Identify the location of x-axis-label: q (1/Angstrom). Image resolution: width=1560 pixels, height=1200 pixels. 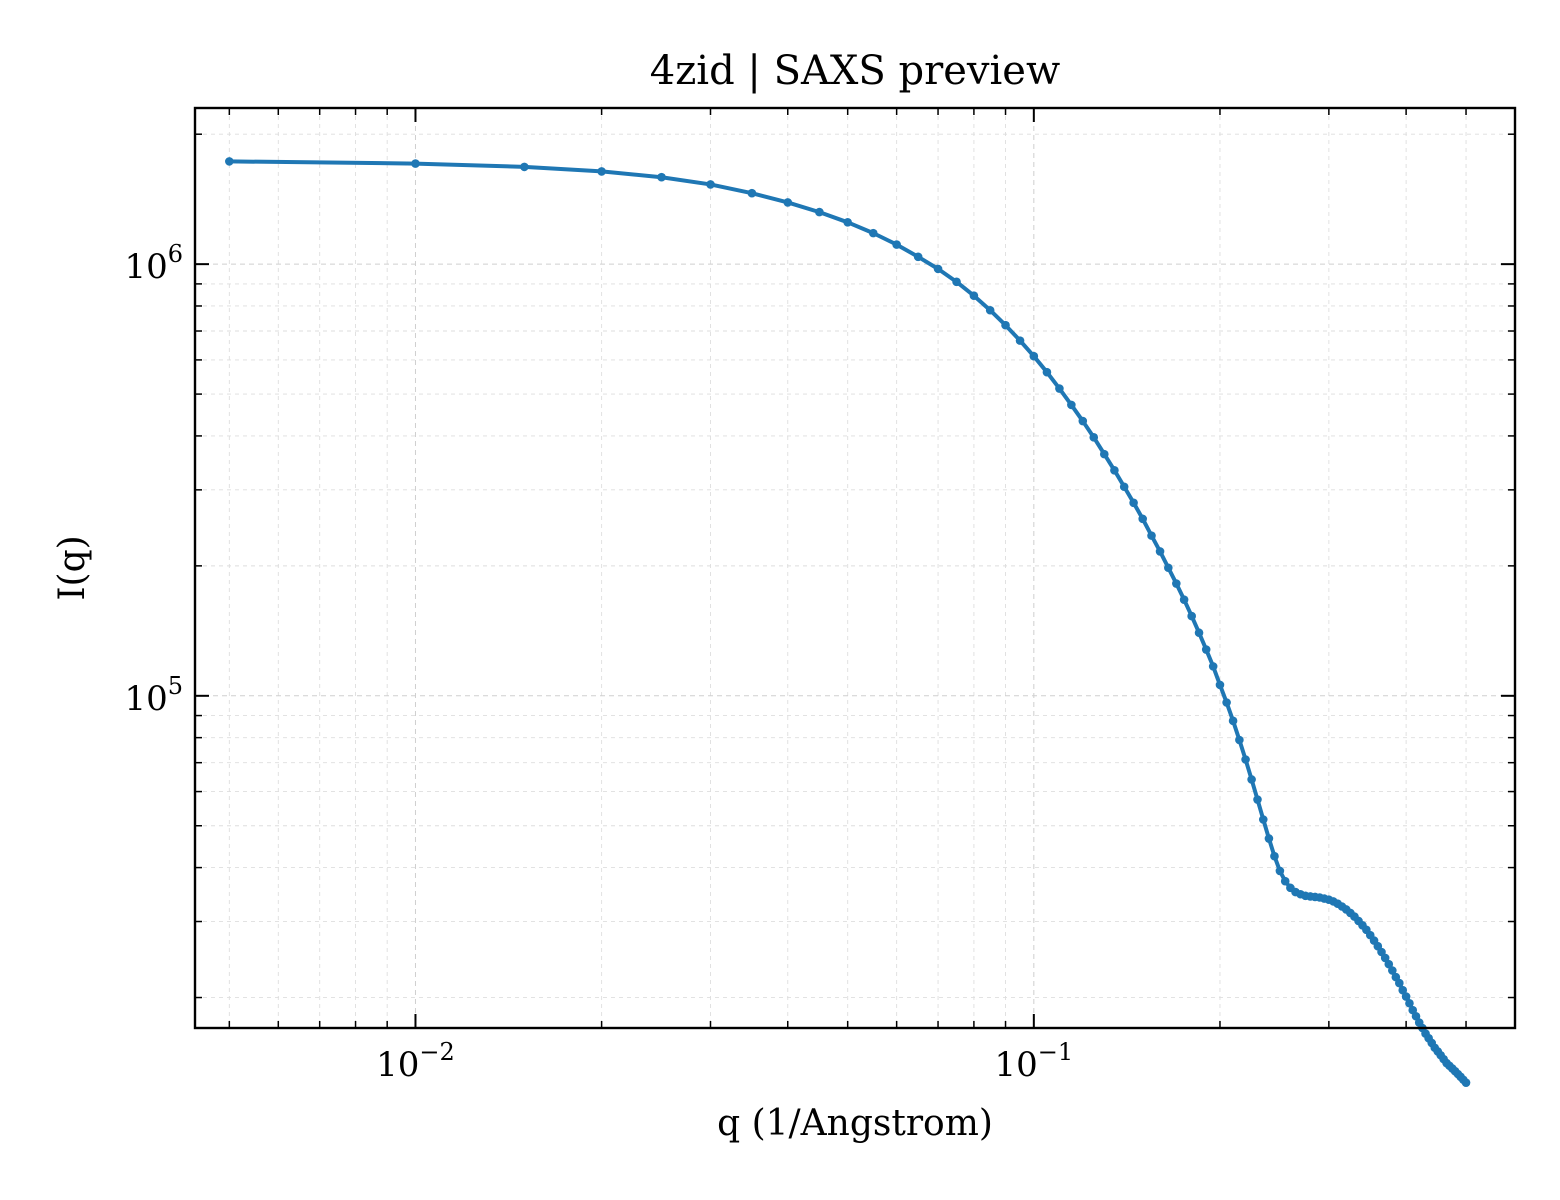
(855, 1123).